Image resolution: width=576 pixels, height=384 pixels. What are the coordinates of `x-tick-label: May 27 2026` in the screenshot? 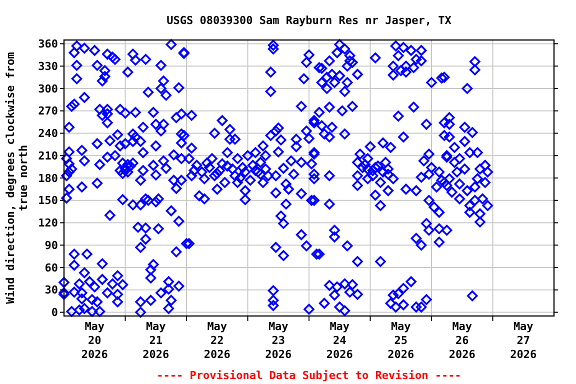 It's located at (523, 340).